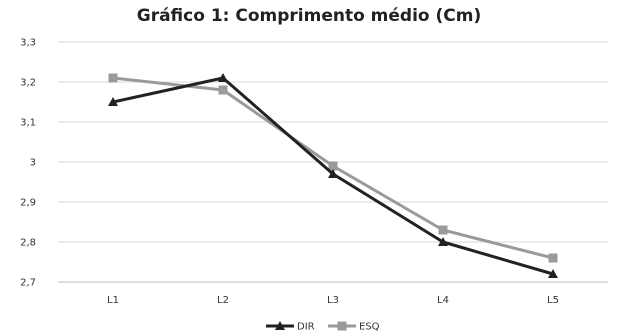  Describe the element at coordinates (369, 327) in the screenshot. I see `legend-label-esq: ESQ` at that location.